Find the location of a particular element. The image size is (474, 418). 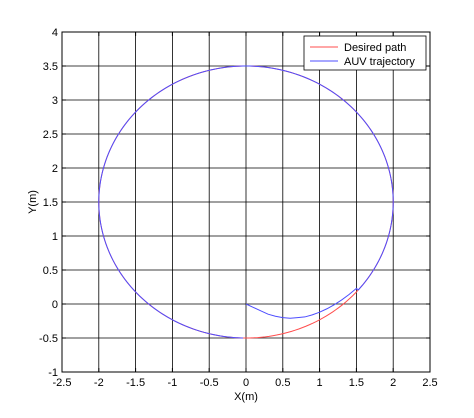

x-axis-label: X(m) is located at coordinates (246, 397).